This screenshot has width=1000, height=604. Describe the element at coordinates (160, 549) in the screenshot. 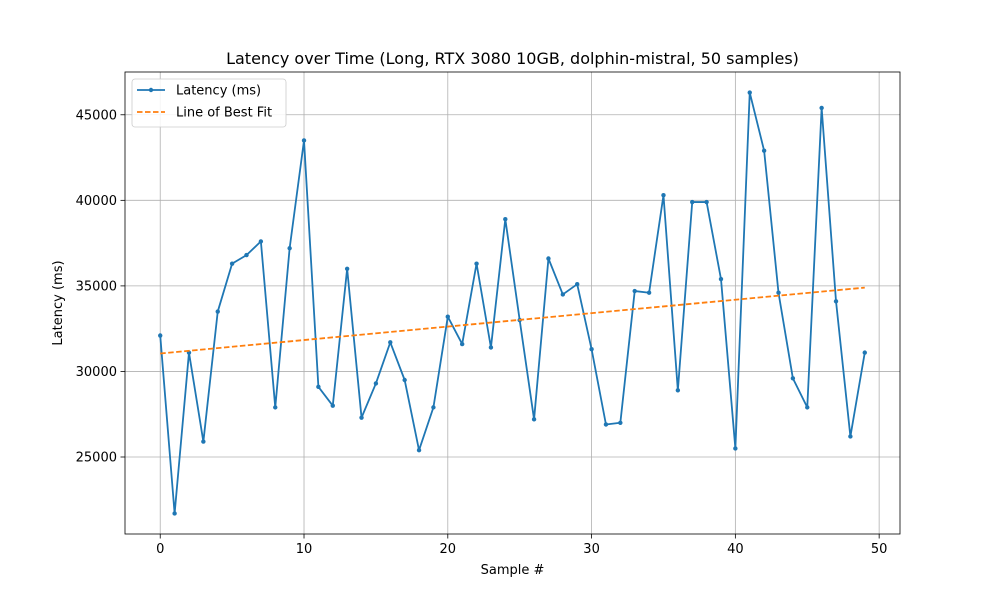

I see `x-tick-label: 0` at that location.